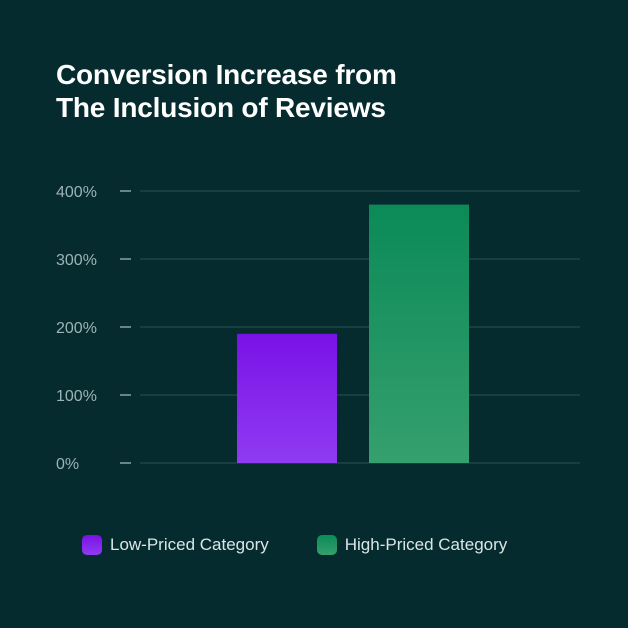  What do you see at coordinates (419, 333) in the screenshot?
I see `bar-high-priced-category` at bounding box center [419, 333].